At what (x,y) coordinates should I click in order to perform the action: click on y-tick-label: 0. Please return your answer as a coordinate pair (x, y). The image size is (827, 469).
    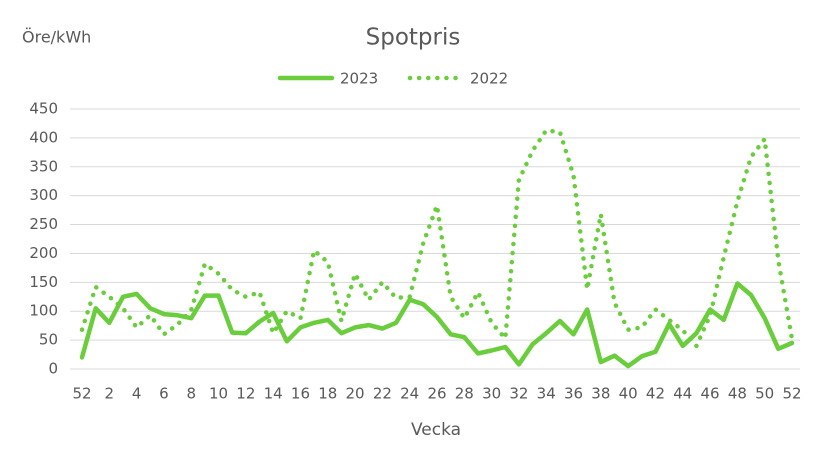
    Looking at the image, I should click on (53, 369).